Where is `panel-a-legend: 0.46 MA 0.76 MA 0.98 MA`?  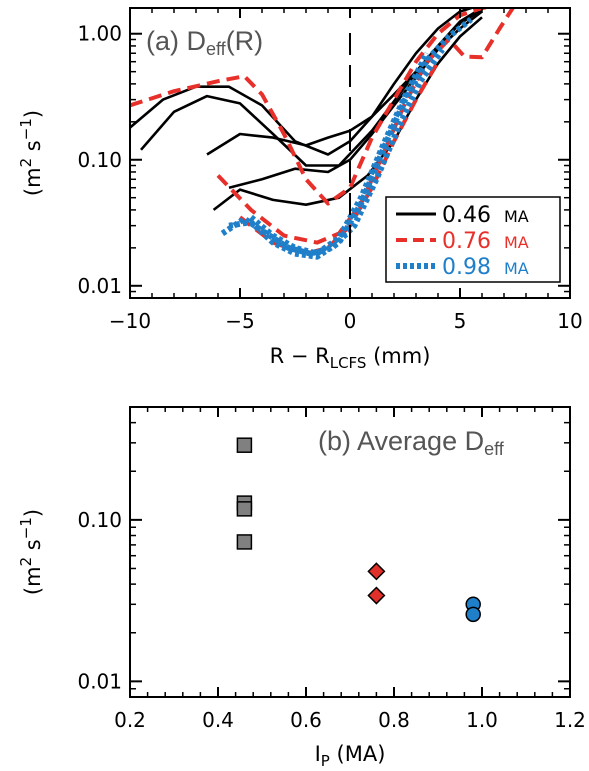
panel-a-legend: 0.46 MA 0.76 MA 0.98 MA is located at coordinates (473, 239).